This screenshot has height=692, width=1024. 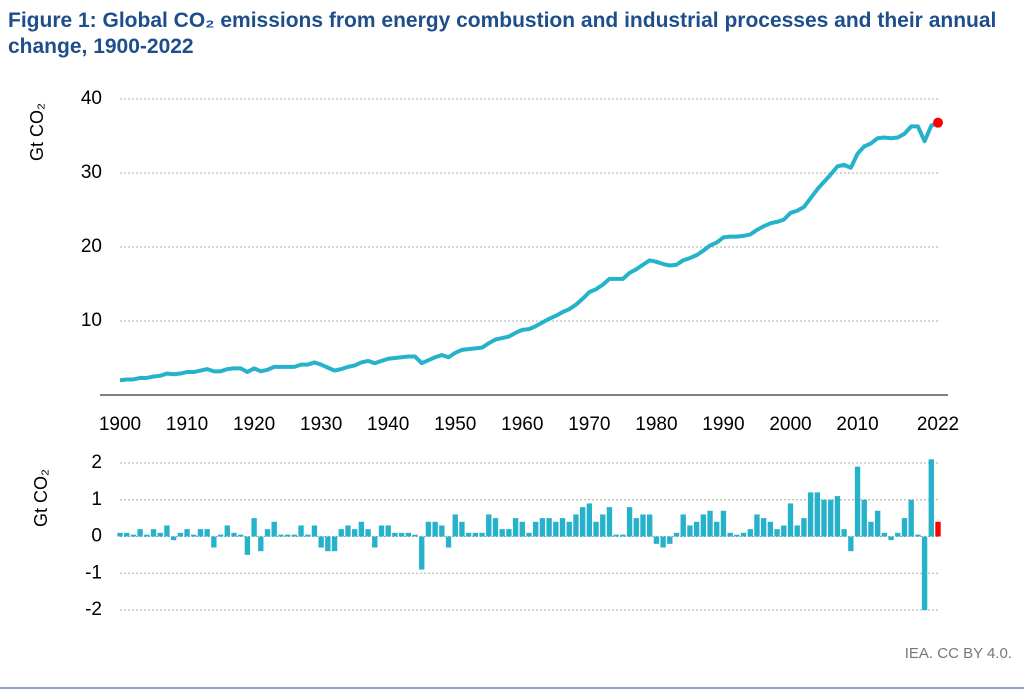 I want to click on x-tick-label: 1970, so click(x=589, y=424).